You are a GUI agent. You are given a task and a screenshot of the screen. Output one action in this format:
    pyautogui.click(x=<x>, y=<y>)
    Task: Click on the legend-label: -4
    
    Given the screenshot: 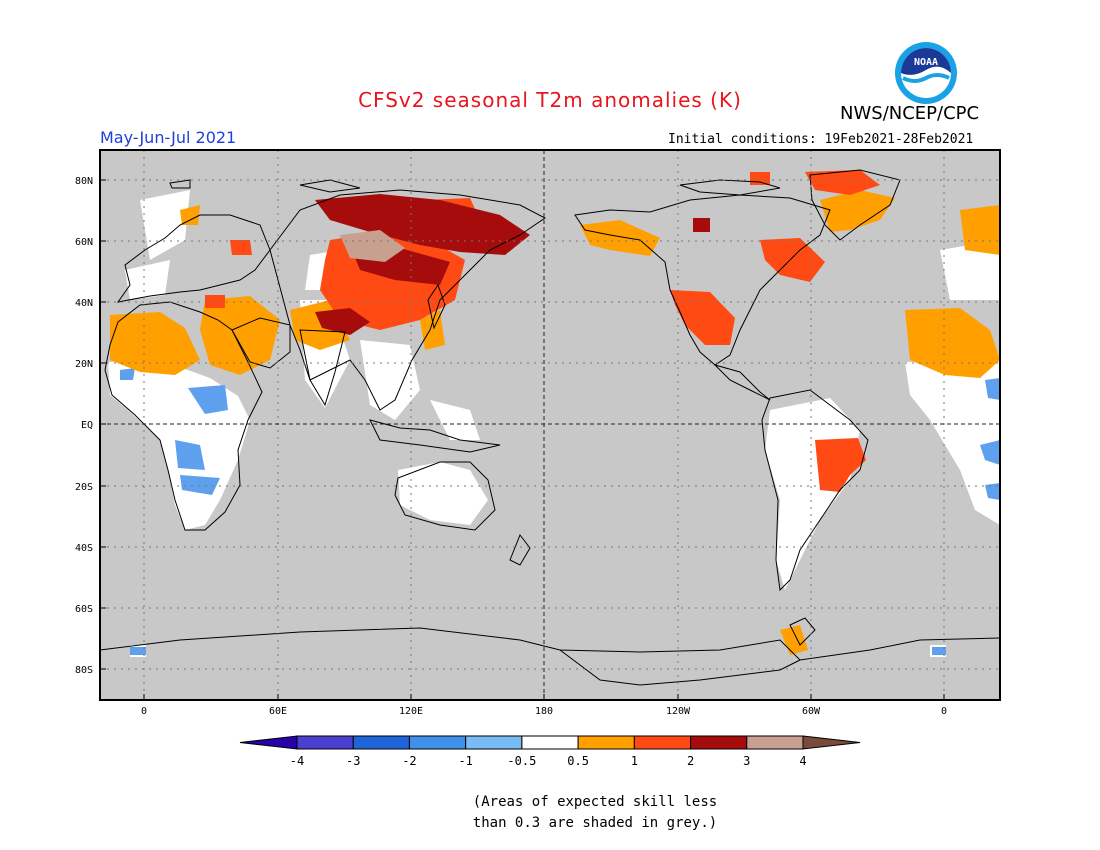 What is the action you would take?
    pyautogui.click(x=297, y=761)
    